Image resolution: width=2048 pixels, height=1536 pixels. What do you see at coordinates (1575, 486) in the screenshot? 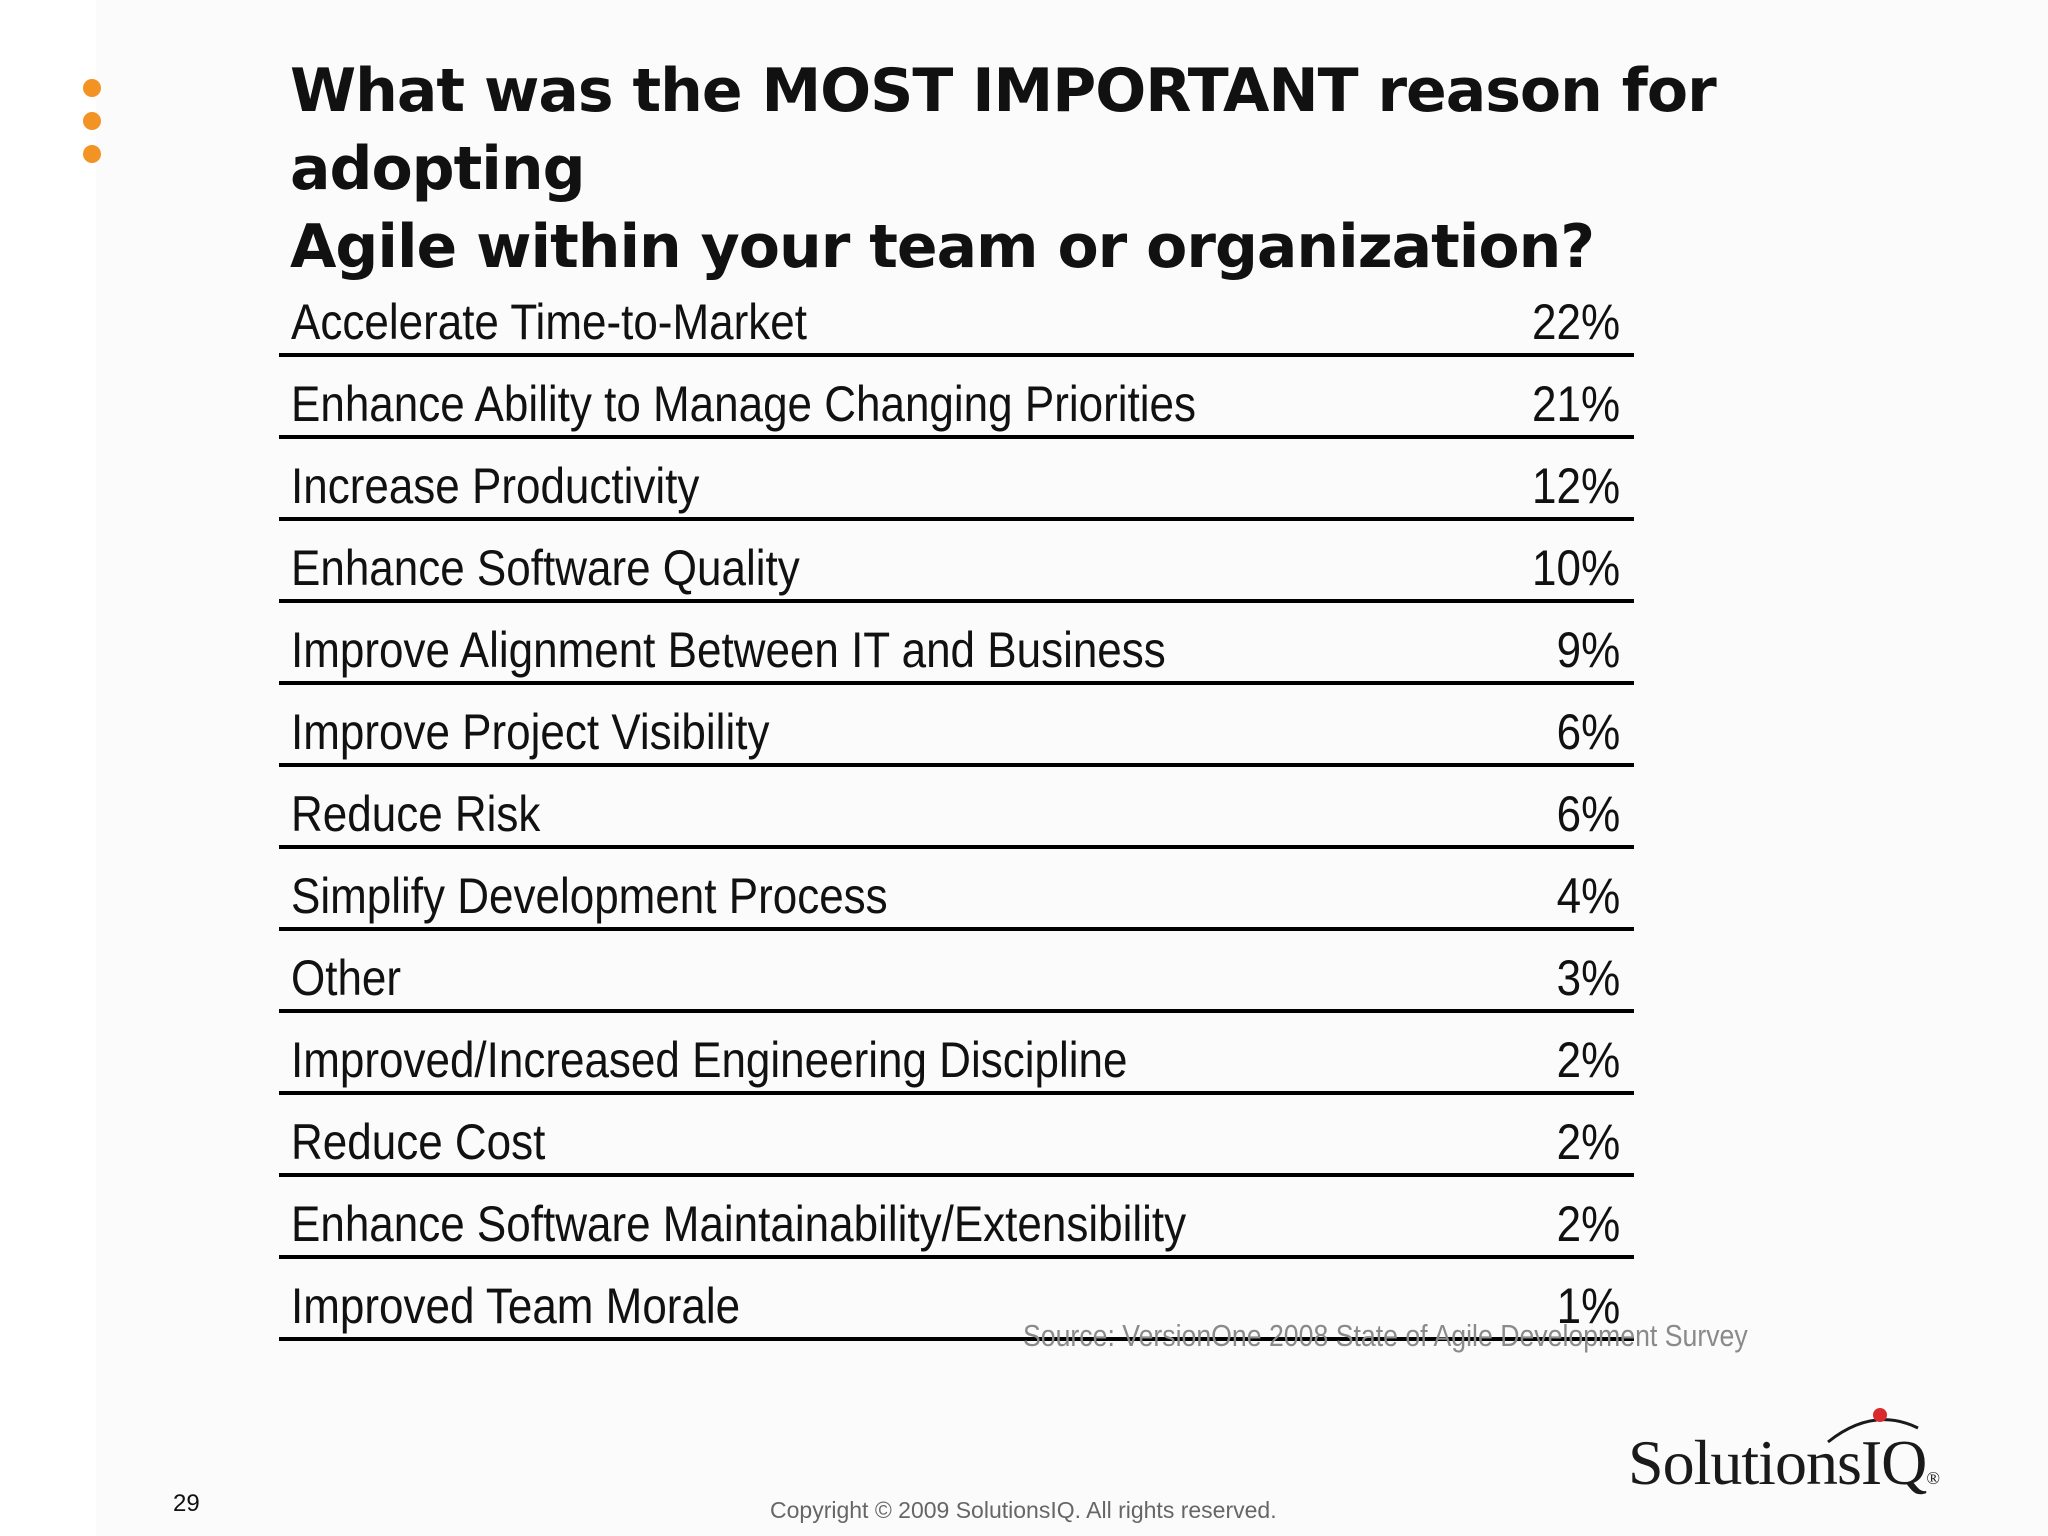
I see `row-value: 12%` at bounding box center [1575, 486].